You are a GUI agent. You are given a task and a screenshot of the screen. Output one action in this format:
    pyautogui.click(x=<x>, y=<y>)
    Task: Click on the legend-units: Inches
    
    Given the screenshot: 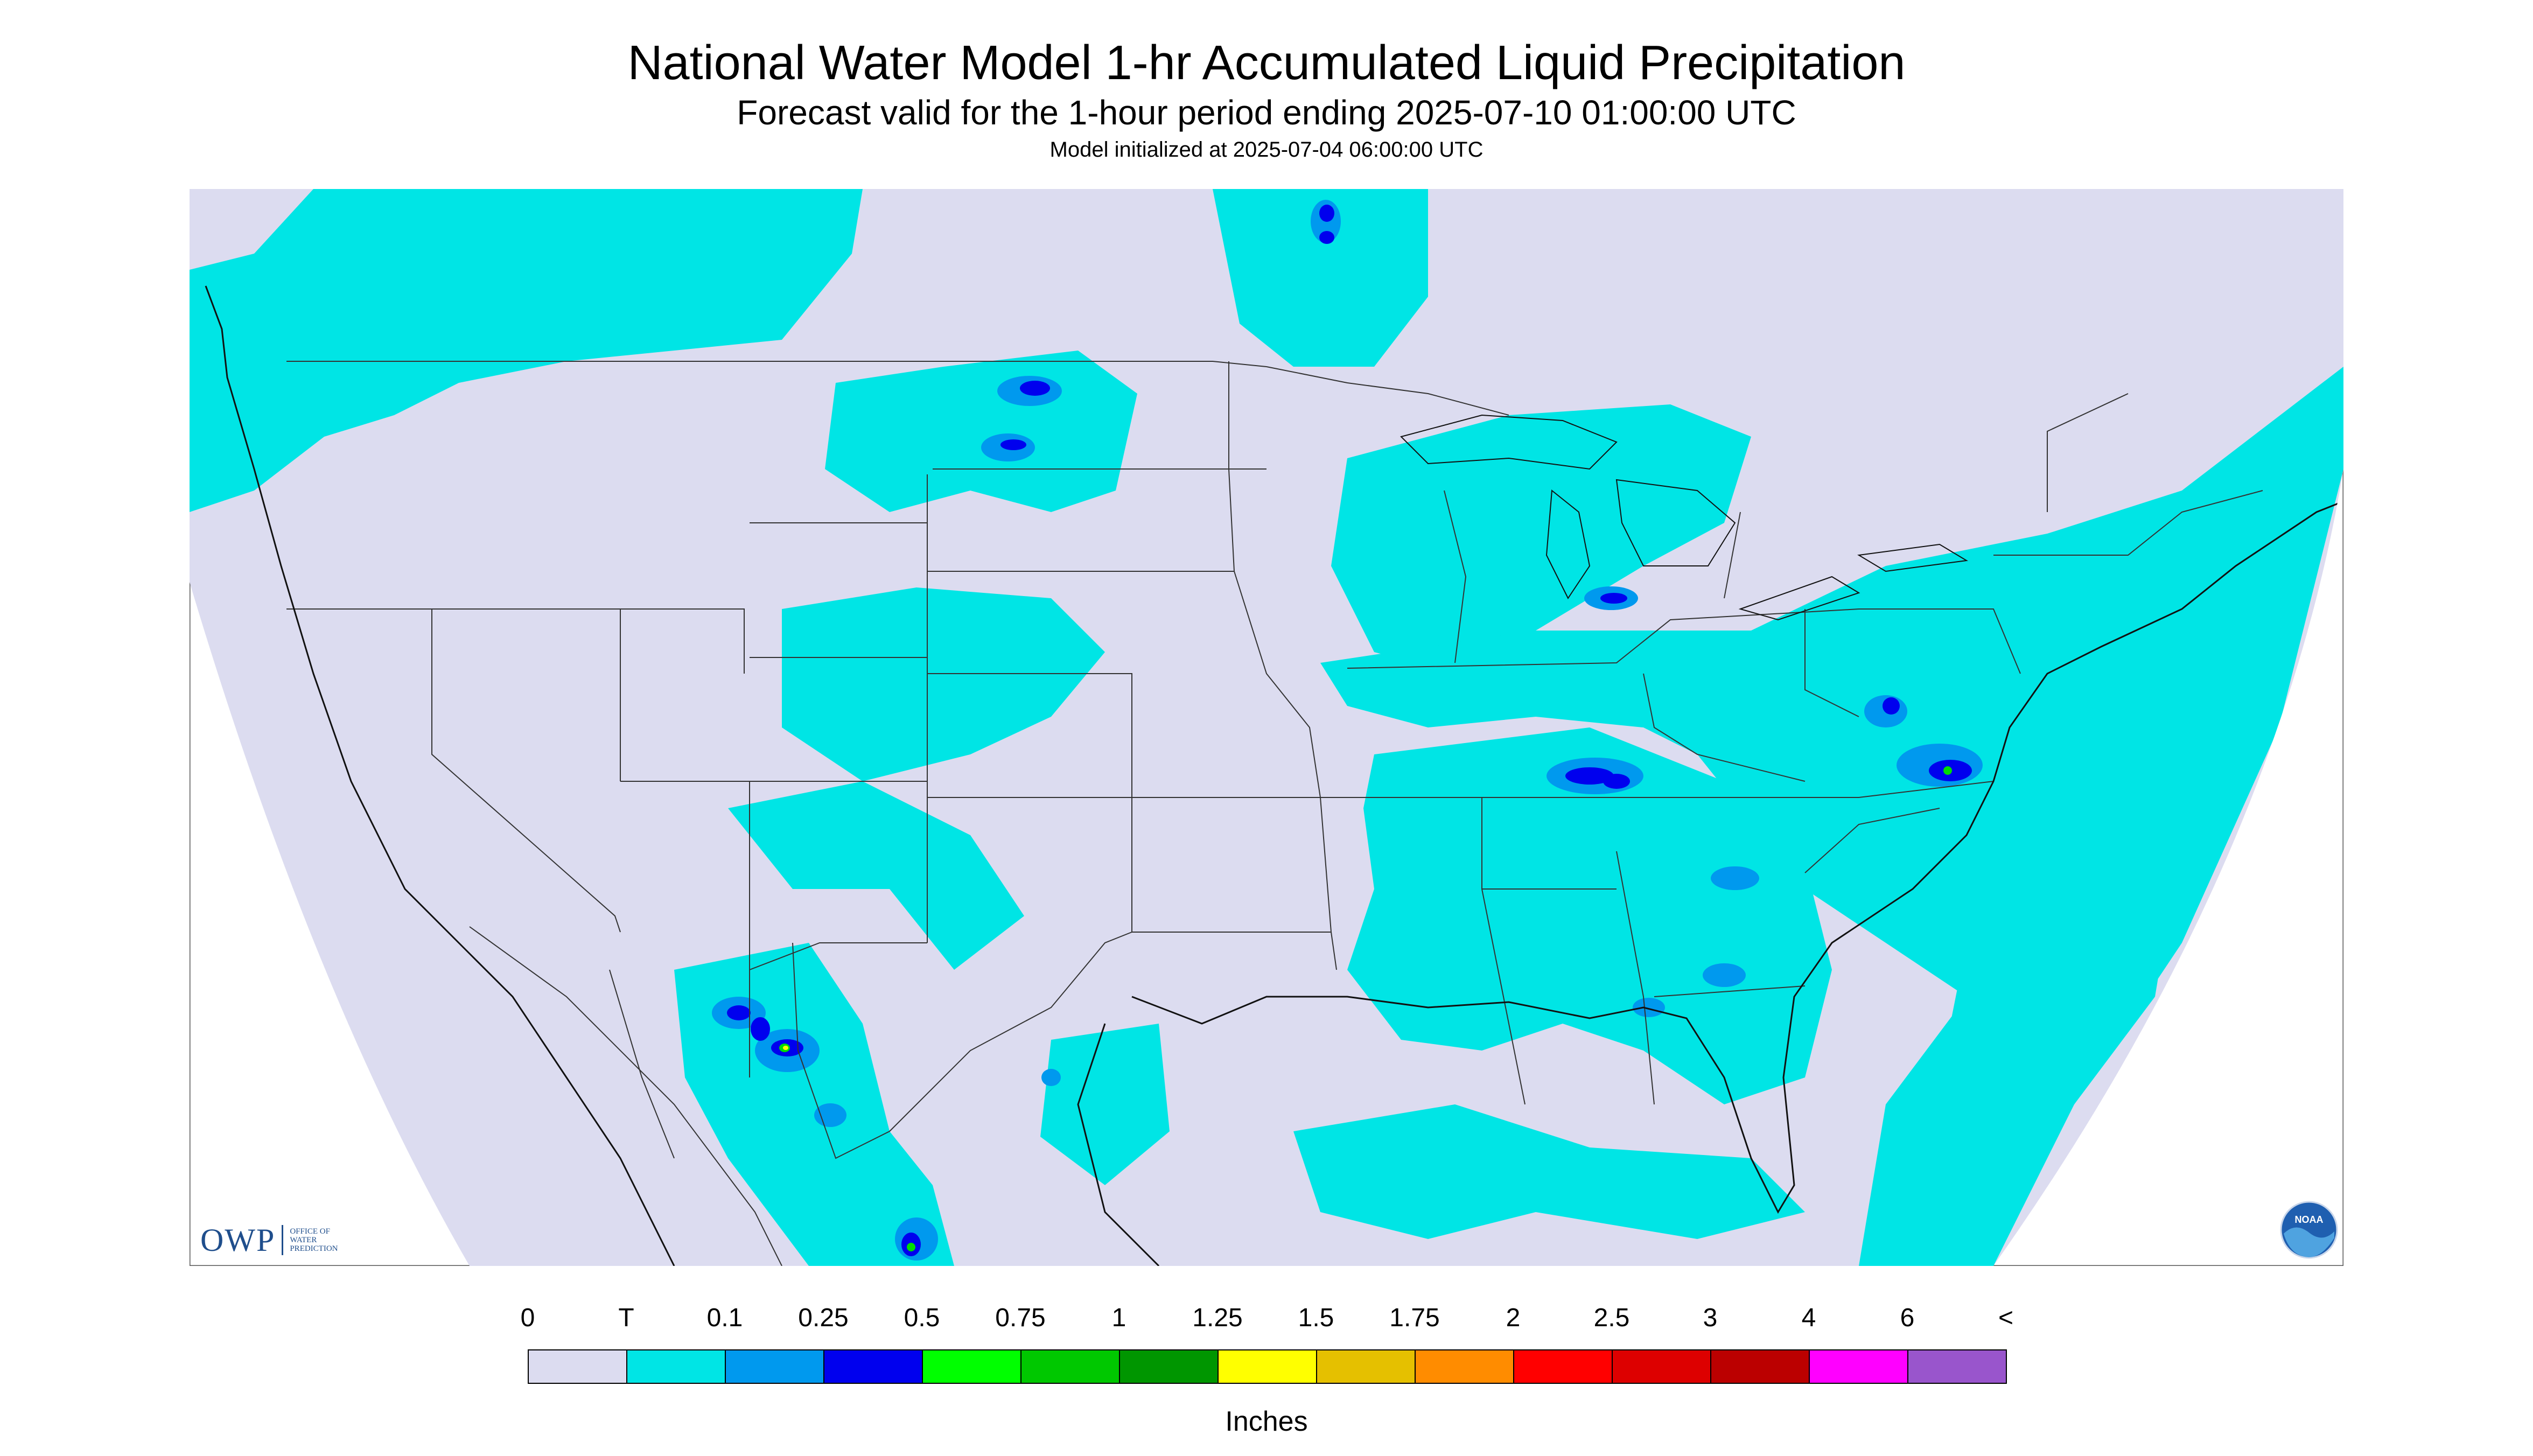 What is the action you would take?
    pyautogui.click(x=1266, y=1421)
    